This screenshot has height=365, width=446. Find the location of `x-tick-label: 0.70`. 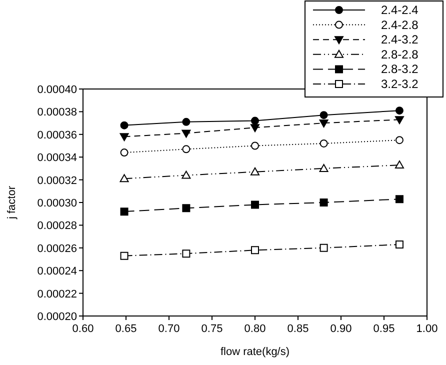

x-tick-label: 0.70 is located at coordinates (169, 329).